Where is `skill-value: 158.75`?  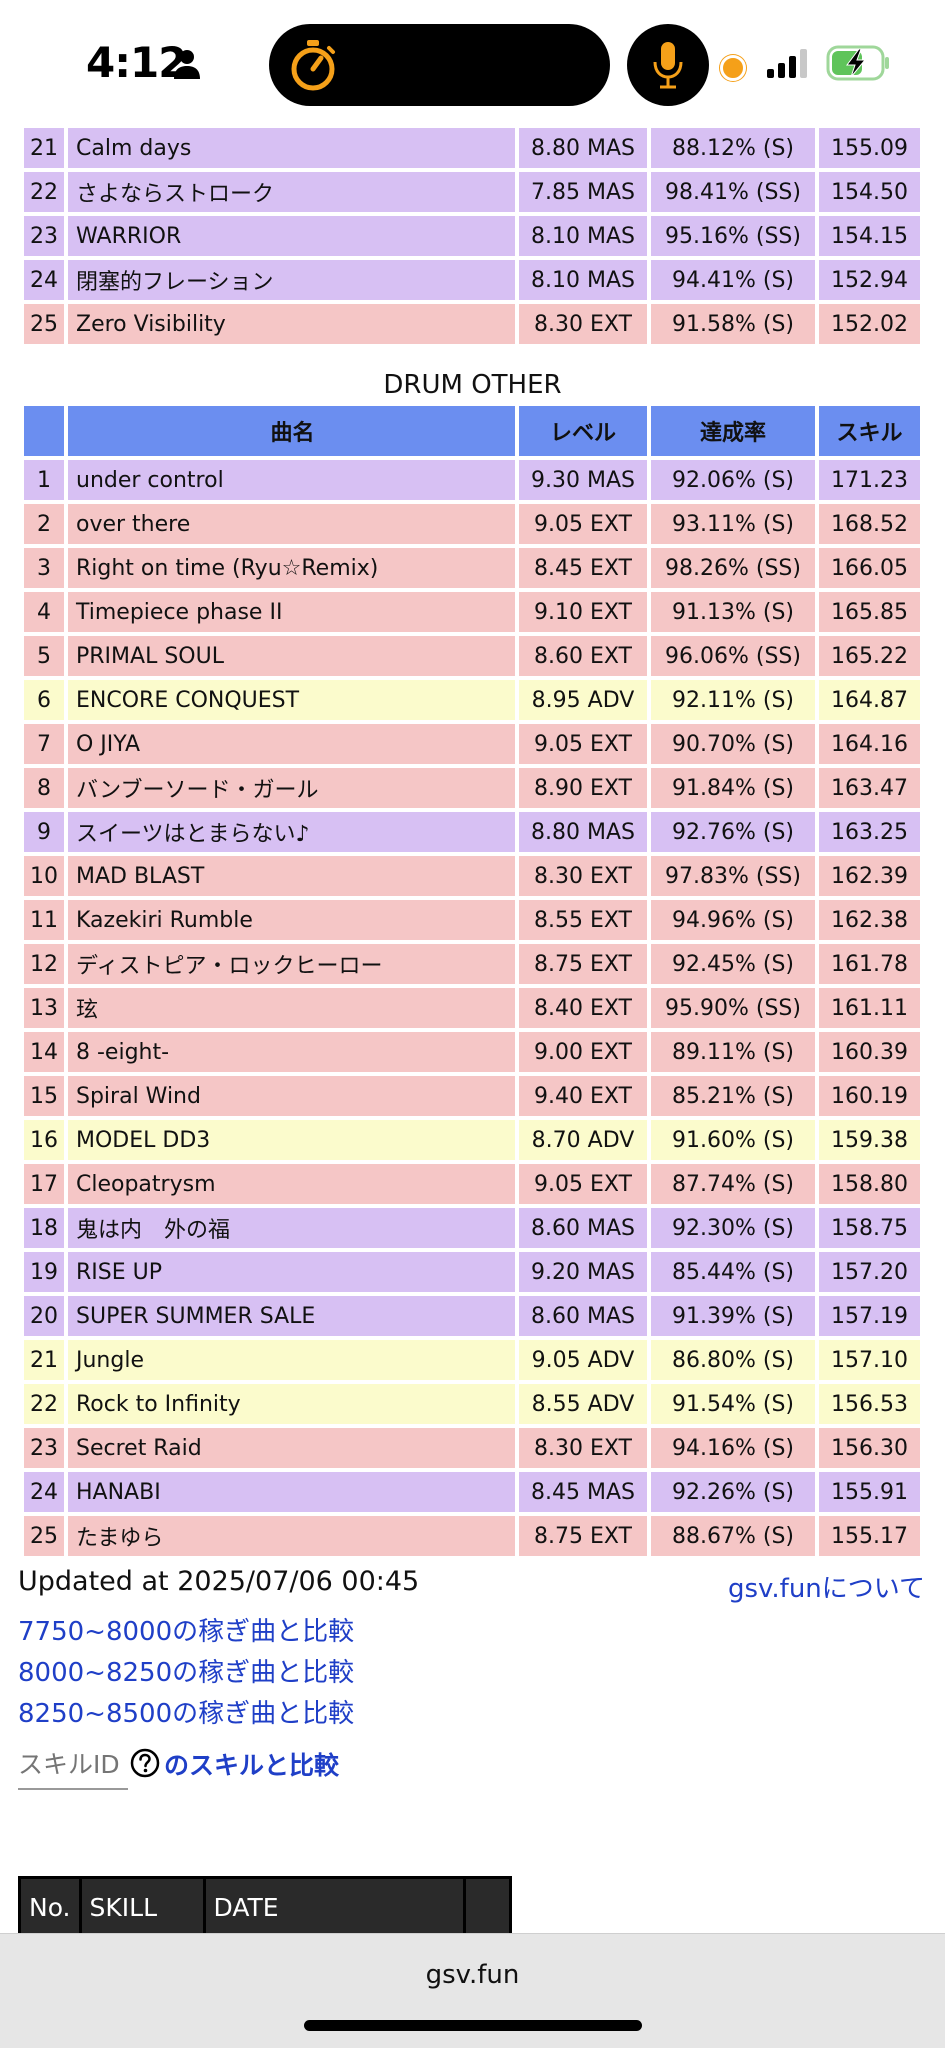
skill-value: 158.75 is located at coordinates (869, 1228).